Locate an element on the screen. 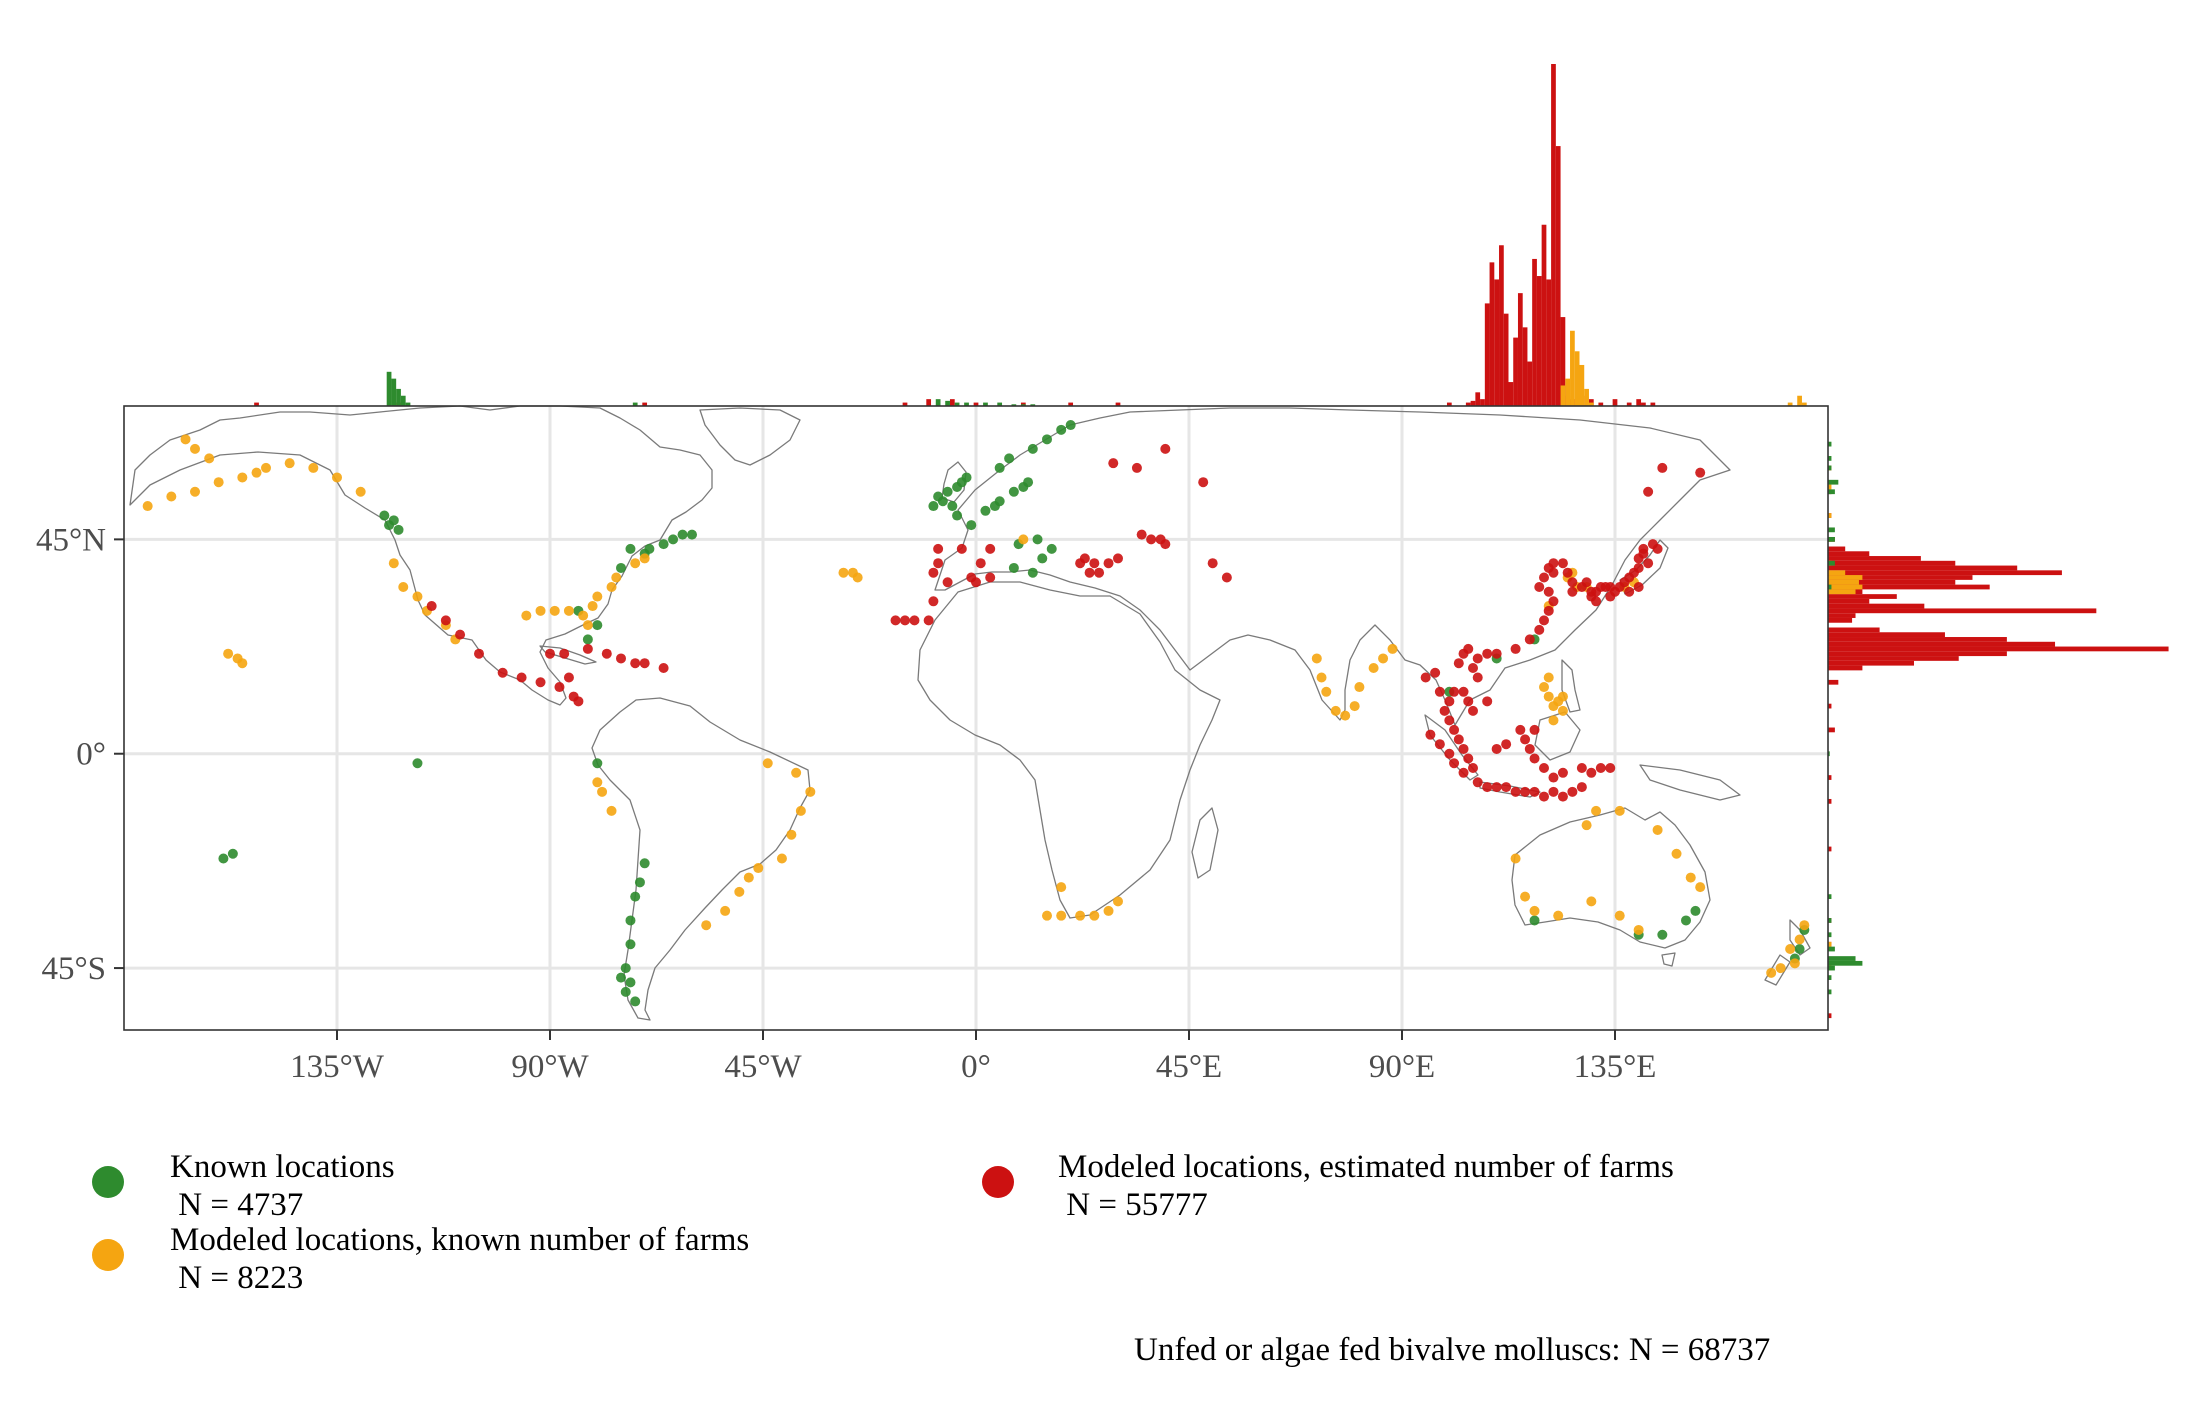  north-america-outline is located at coordinates (421, 555).